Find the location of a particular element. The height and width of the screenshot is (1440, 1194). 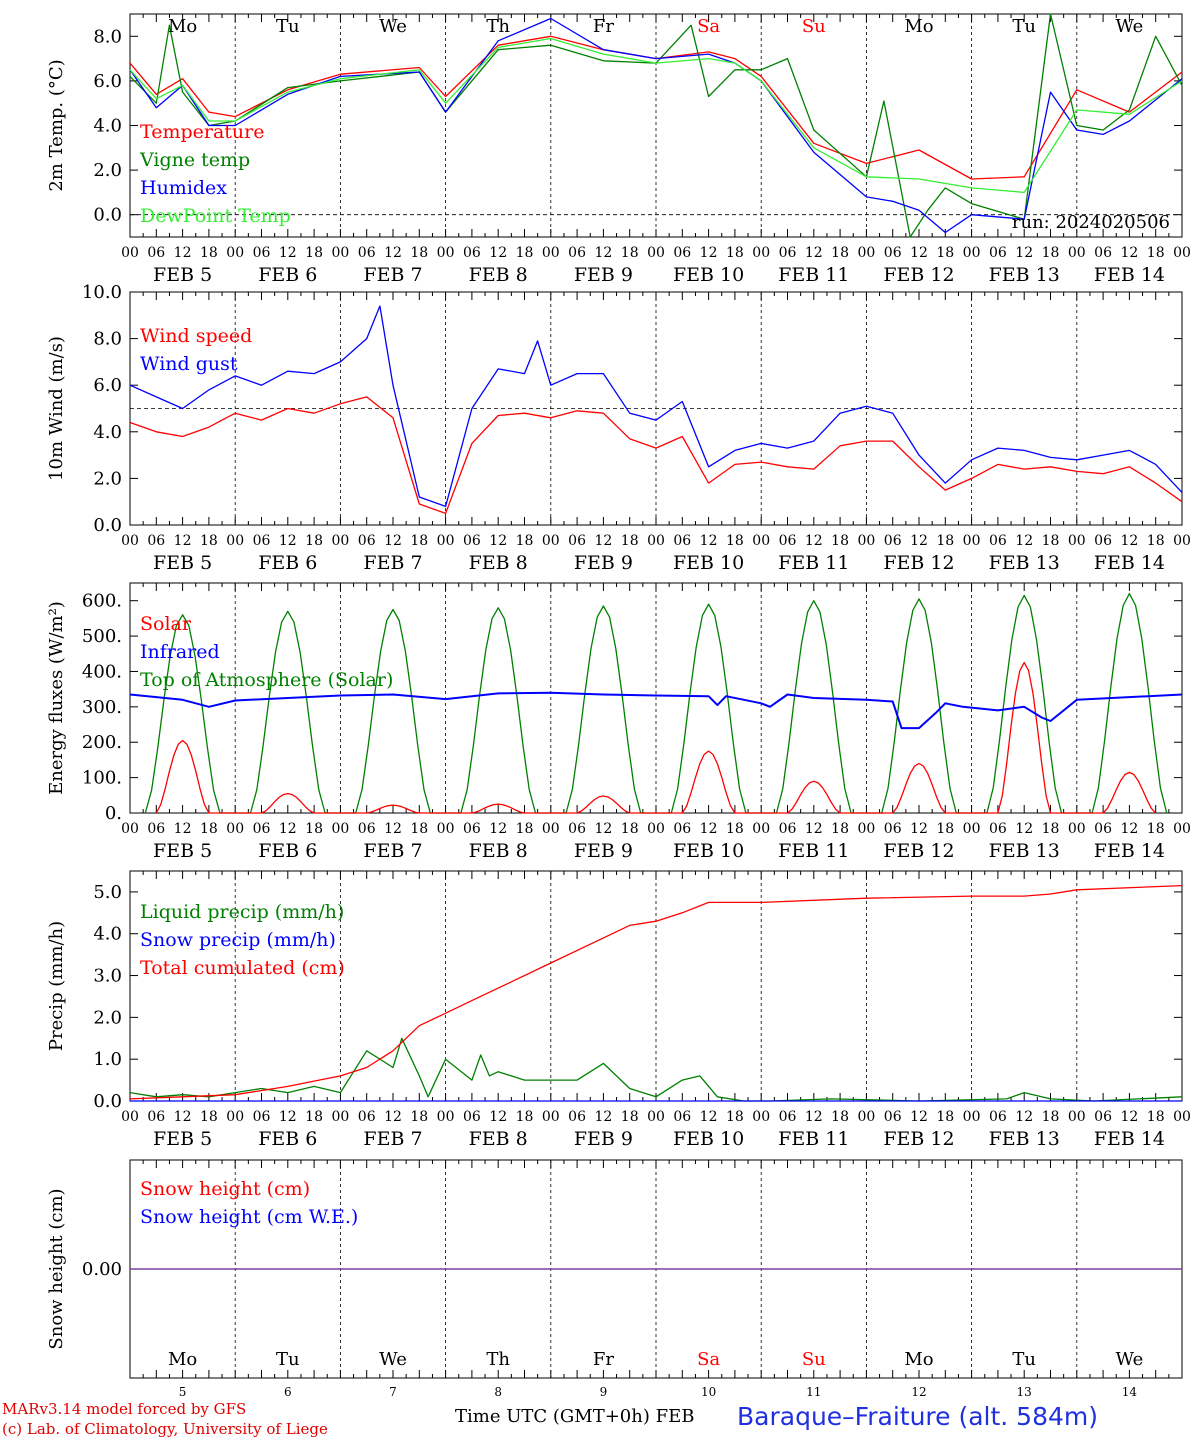

credit-line-1: MARv3.14 model forced by GFS is located at coordinates (124, 1409).